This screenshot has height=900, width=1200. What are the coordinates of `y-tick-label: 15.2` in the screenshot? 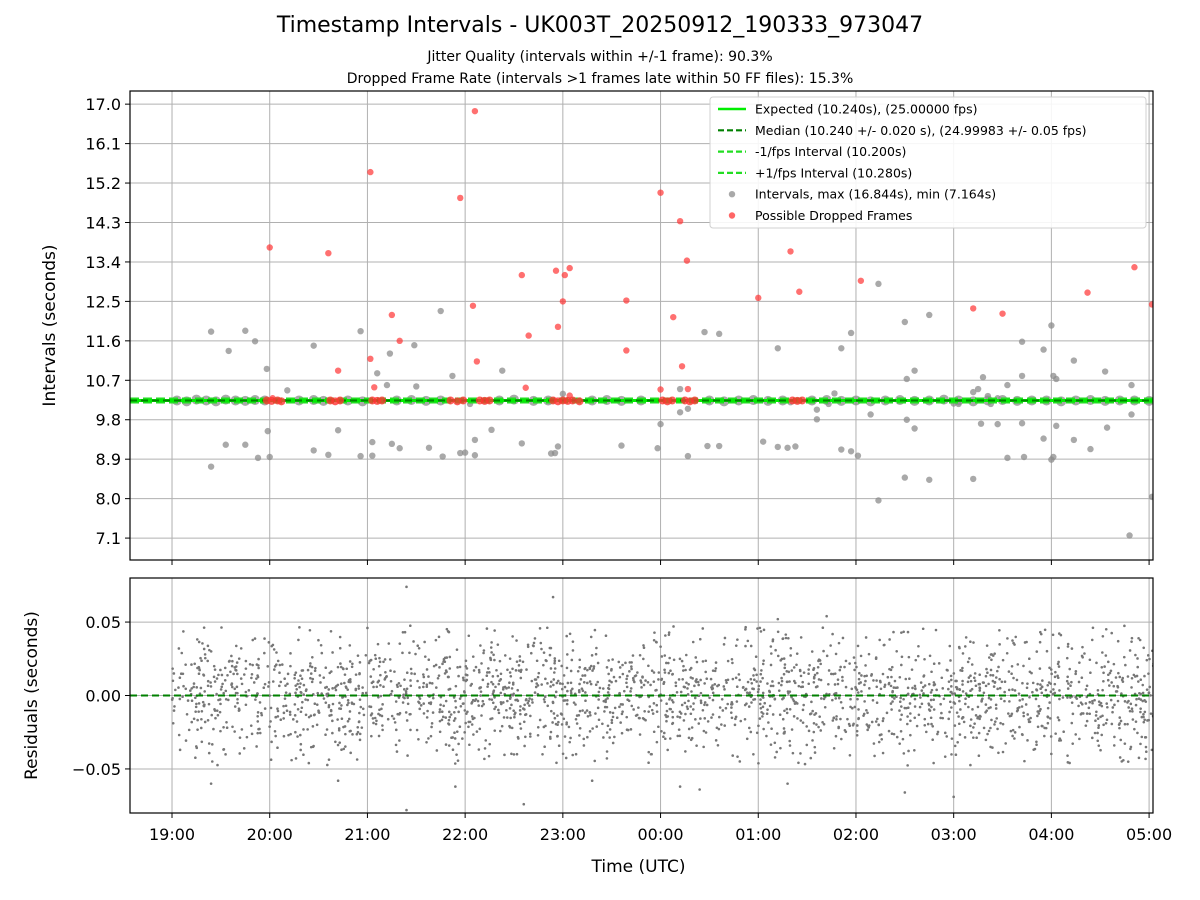 It's located at (103, 183).